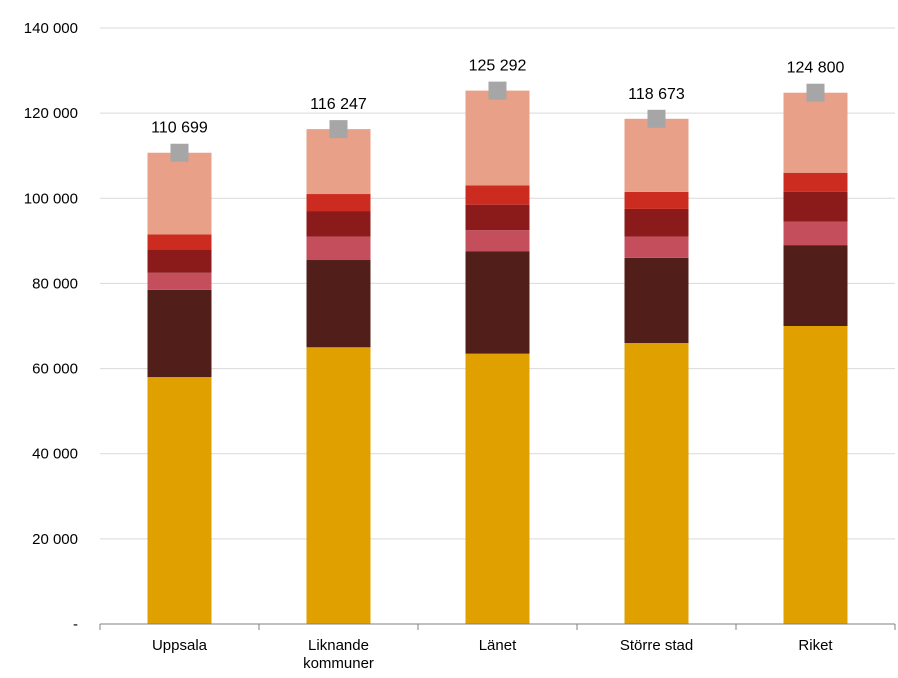  Describe the element at coordinates (51, 198) in the screenshot. I see `y-tick-label: 100 000` at that location.